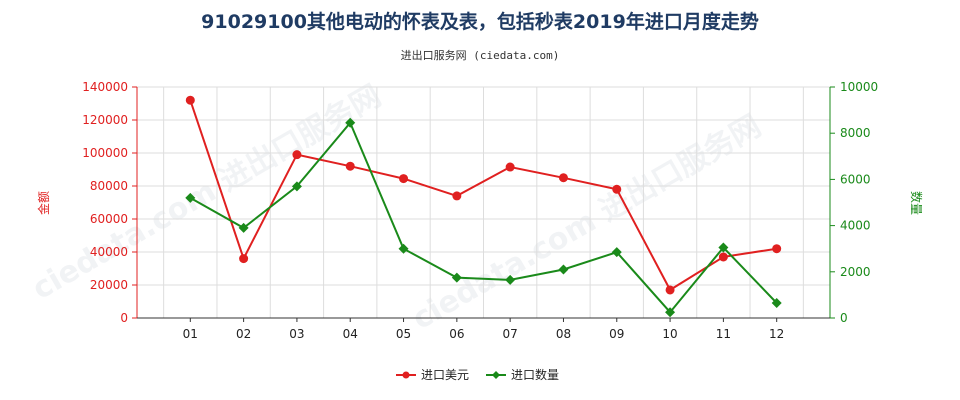 Image resolution: width=960 pixels, height=400 pixels. What do you see at coordinates (124, 318) in the screenshot?
I see `left-tick-label: 0` at bounding box center [124, 318].